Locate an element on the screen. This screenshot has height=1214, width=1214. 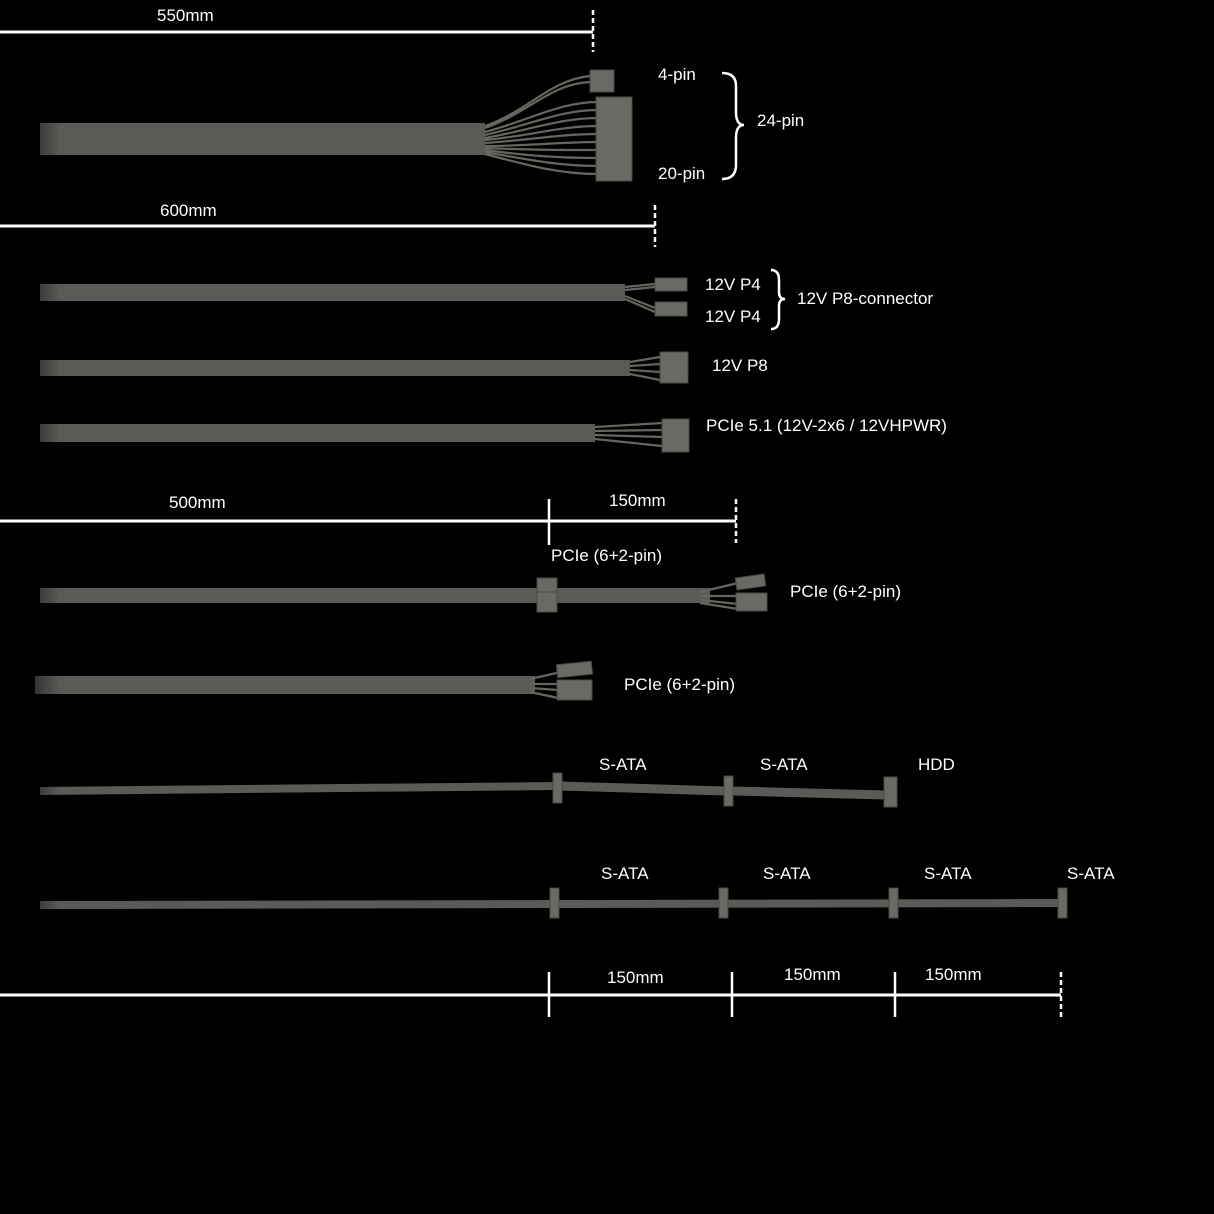
dimension-label: 600mm is located at coordinates (188, 210).